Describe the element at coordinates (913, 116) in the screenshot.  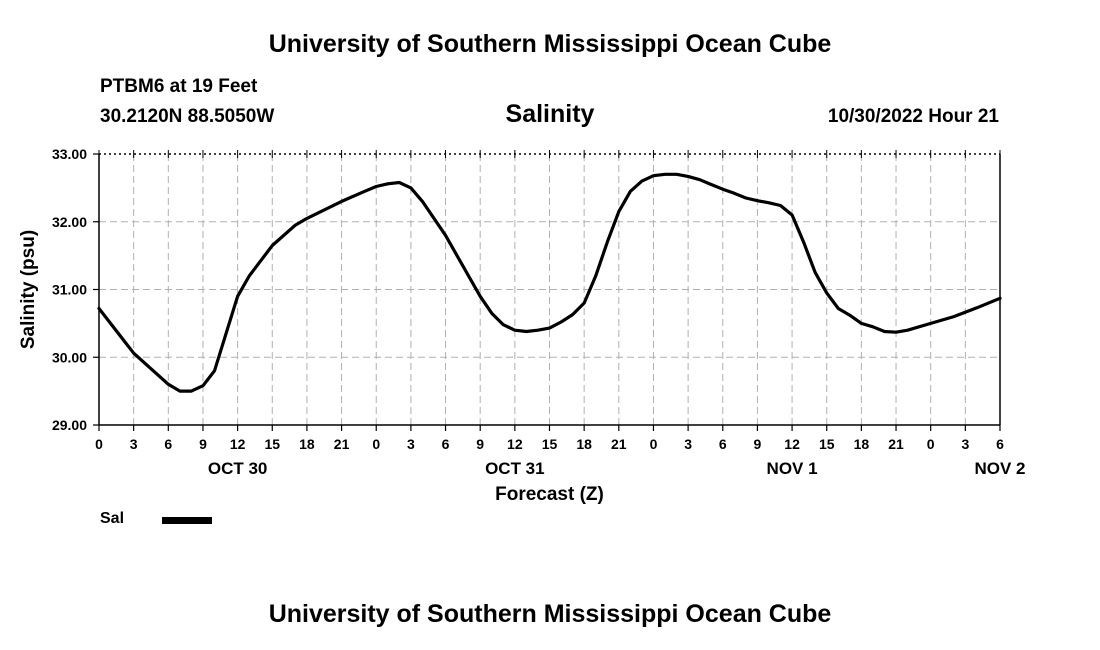
I see `forecast-run-time: 10/30/2022 Hour 21` at that location.